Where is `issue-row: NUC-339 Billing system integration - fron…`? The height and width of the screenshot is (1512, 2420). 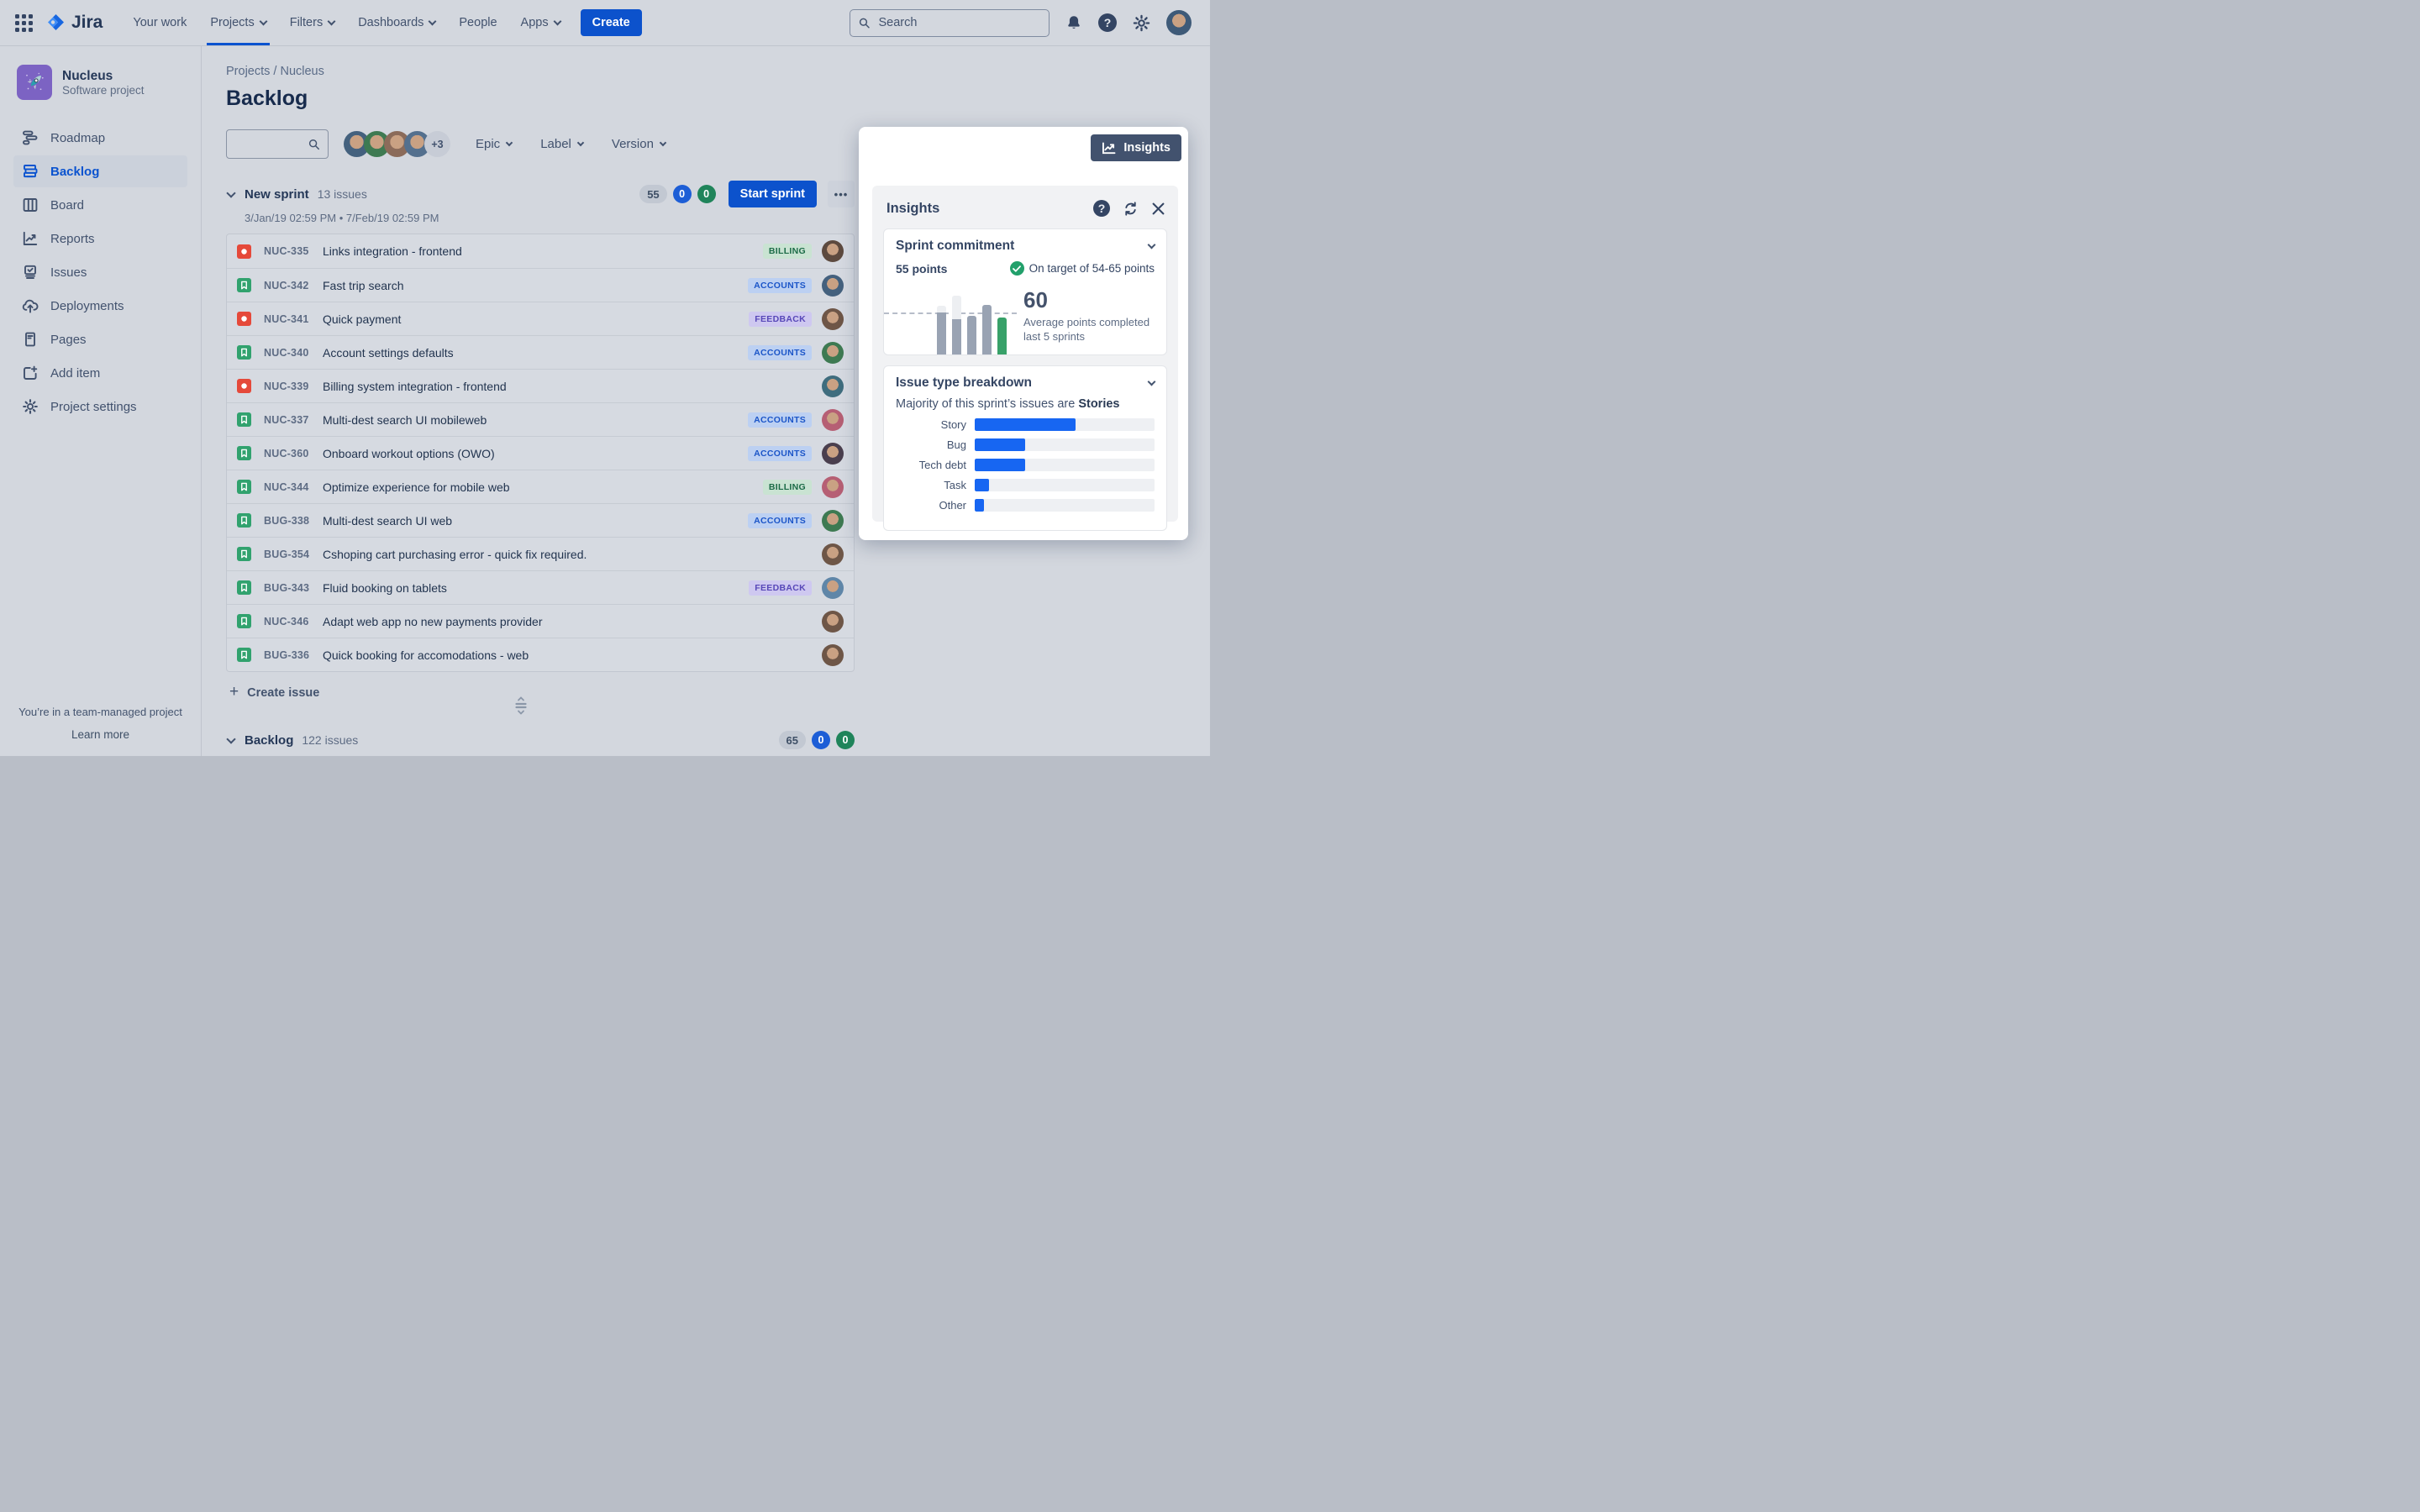 issue-row: NUC-339 Billing system integration - fron… is located at coordinates (540, 385).